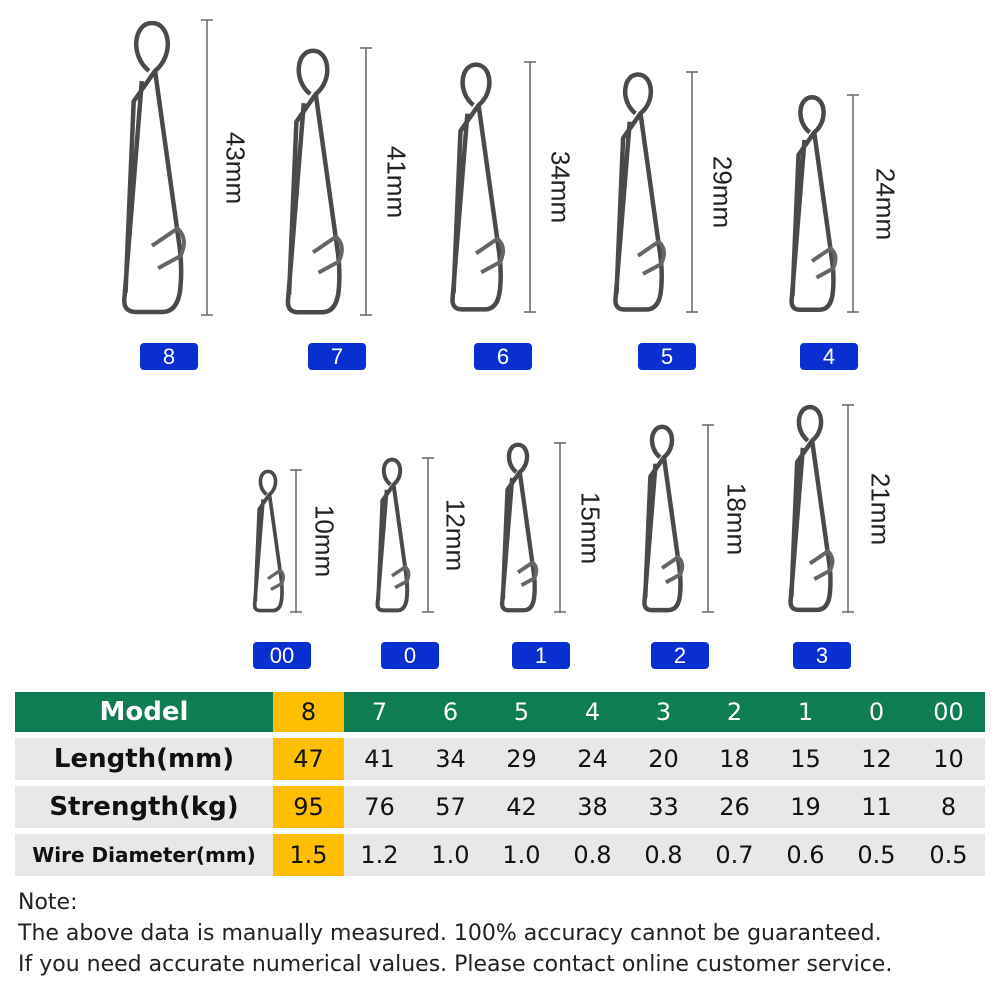  Describe the element at coordinates (410, 655) in the screenshot. I see `model-badge: 0` at that location.